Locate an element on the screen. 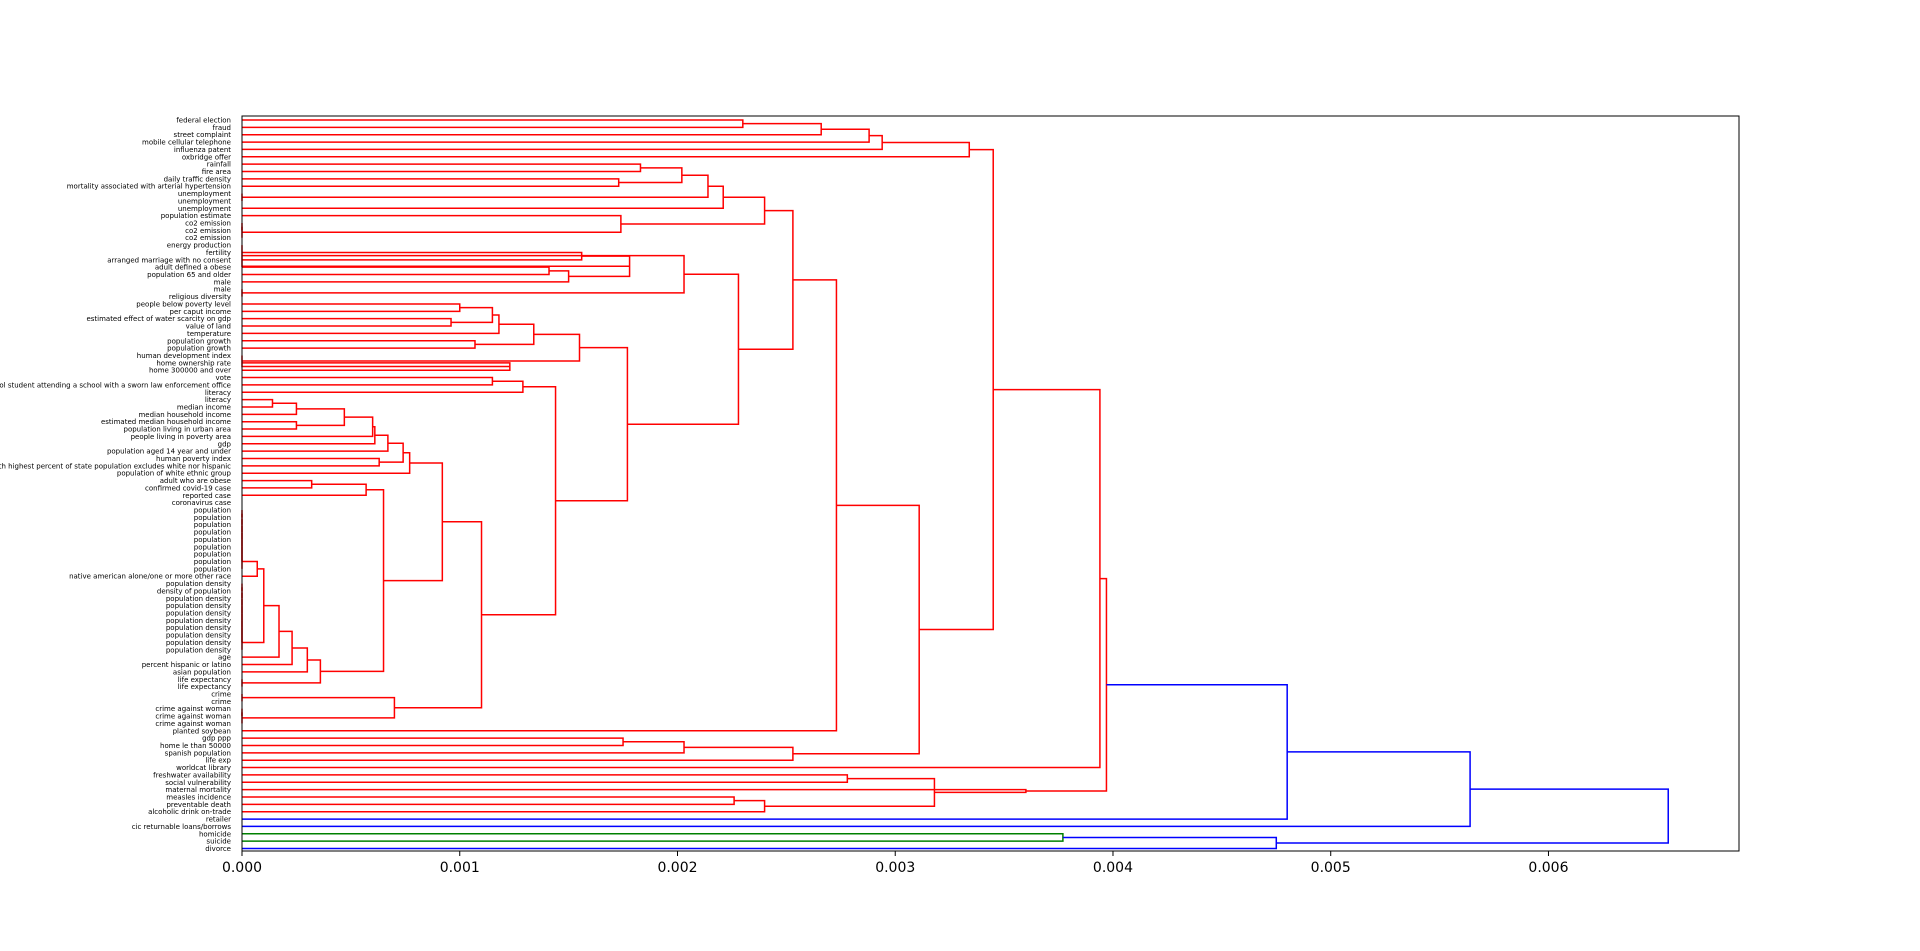 This screenshot has width=1920, height=951. leaf-label: age is located at coordinates (224, 658).